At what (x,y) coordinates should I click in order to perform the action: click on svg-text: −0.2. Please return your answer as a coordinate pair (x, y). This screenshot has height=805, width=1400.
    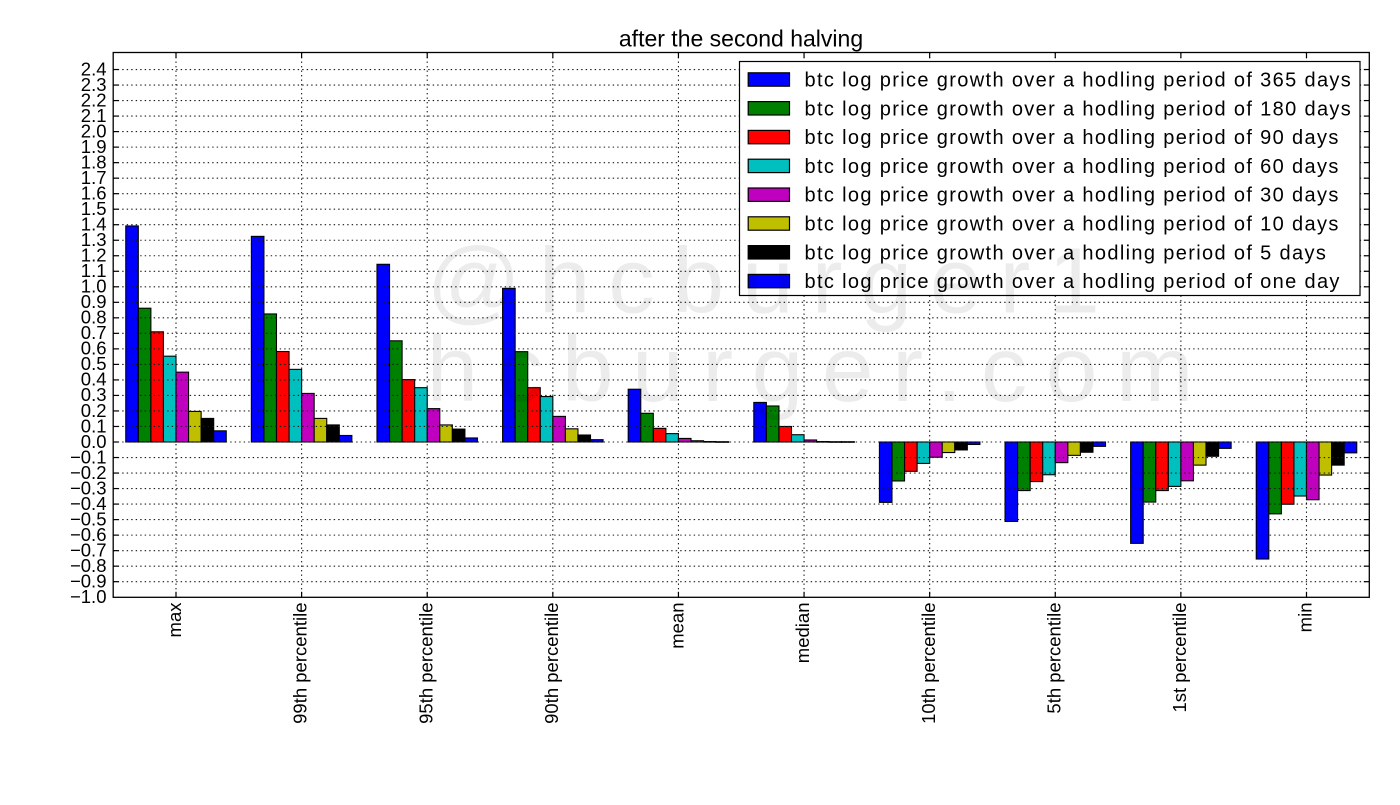
    Looking at the image, I should click on (88, 472).